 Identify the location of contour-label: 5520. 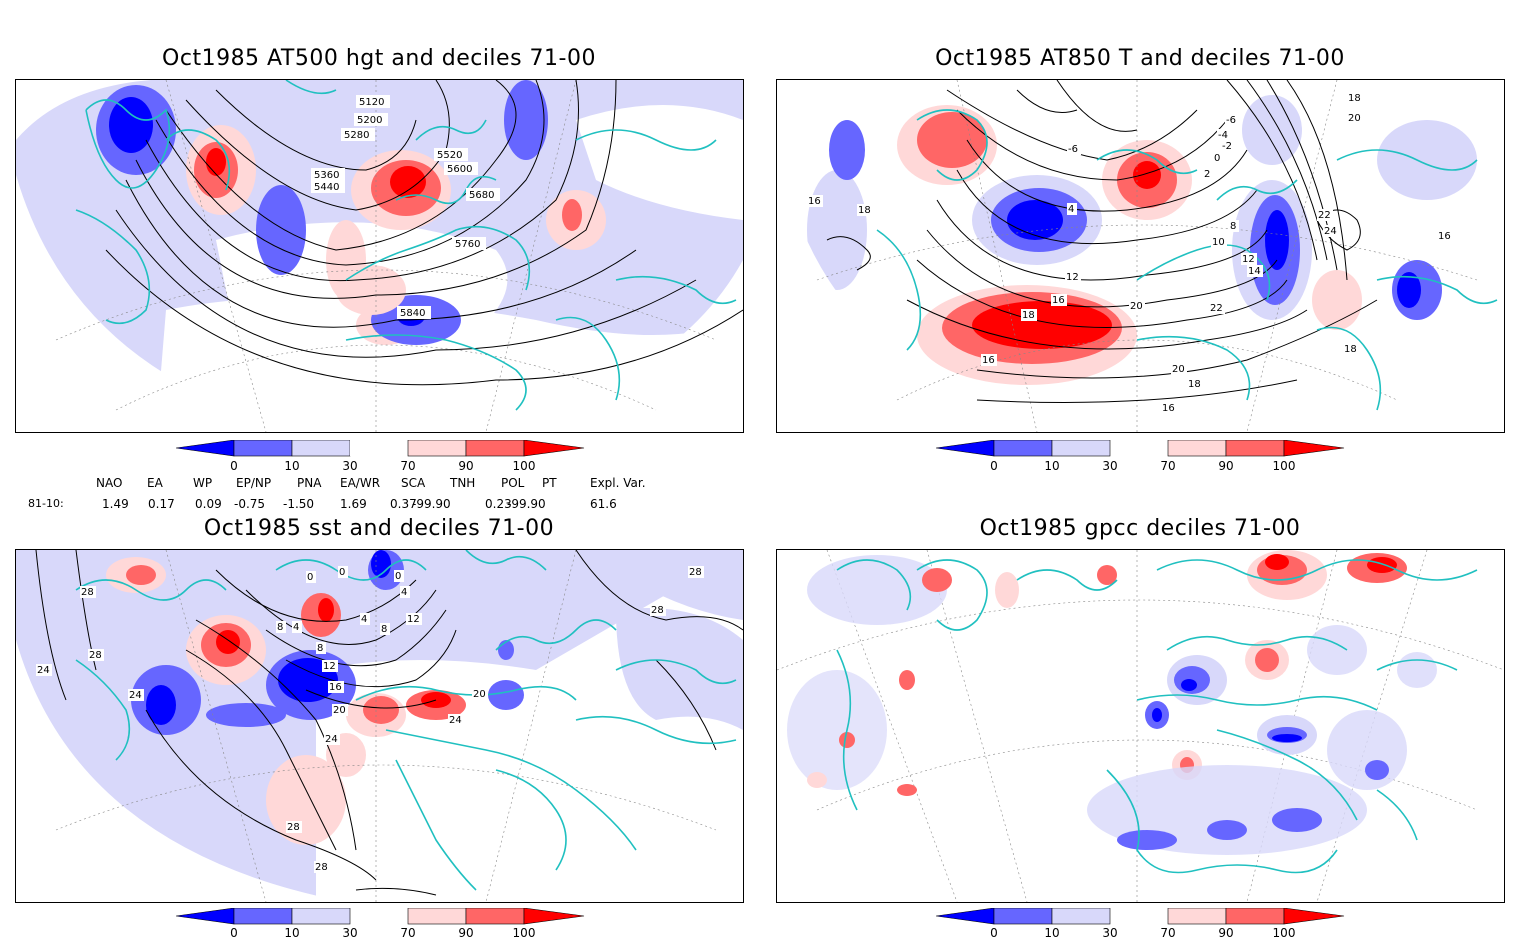
(449, 155).